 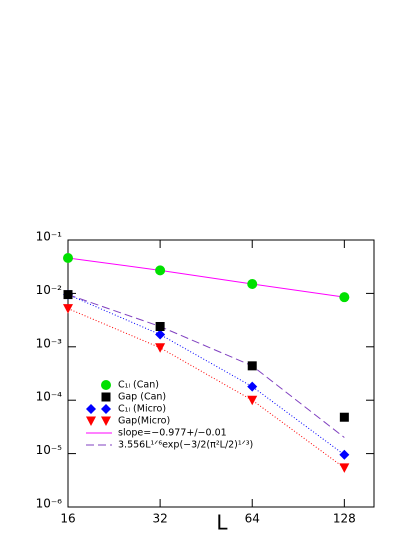 I want to click on legend-label: 3.556L¹ᐟ⁶exp(−3/2(π²L/2)¹ᐟ³), so click(x=185, y=445).